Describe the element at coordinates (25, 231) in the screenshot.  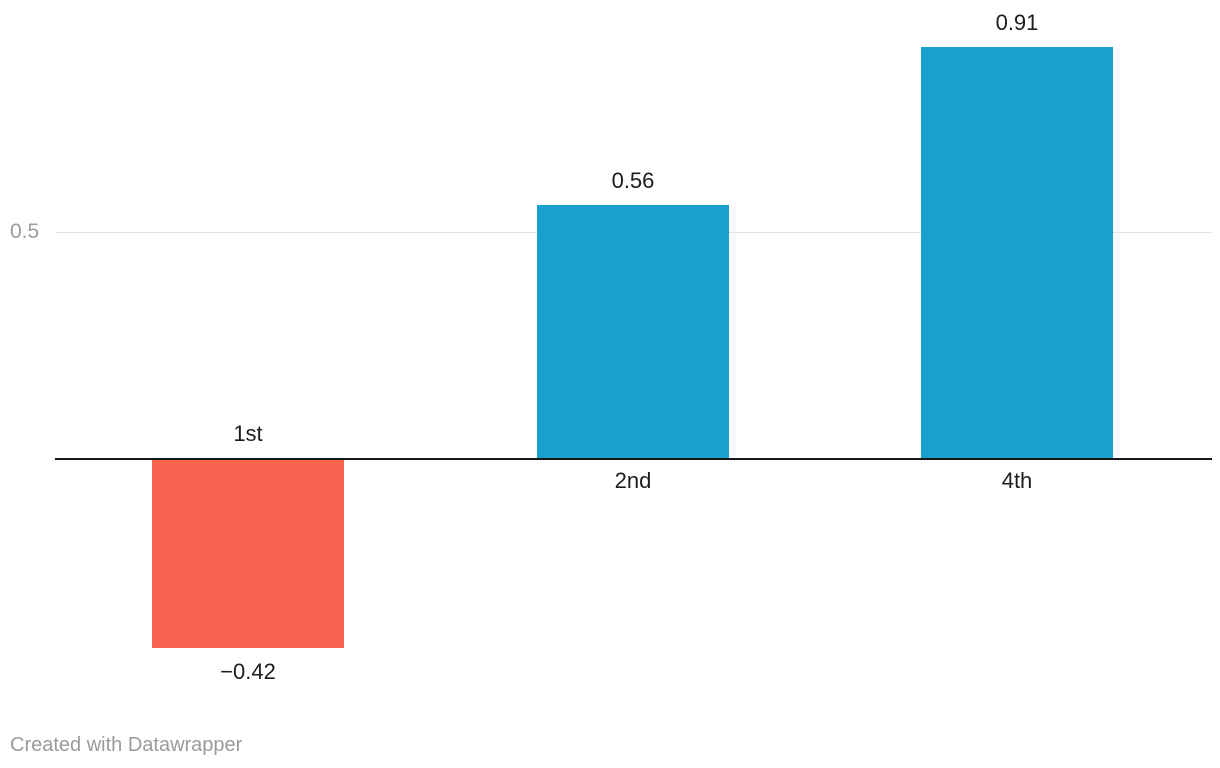
I see `y-axis-tick-label: 0.5` at that location.